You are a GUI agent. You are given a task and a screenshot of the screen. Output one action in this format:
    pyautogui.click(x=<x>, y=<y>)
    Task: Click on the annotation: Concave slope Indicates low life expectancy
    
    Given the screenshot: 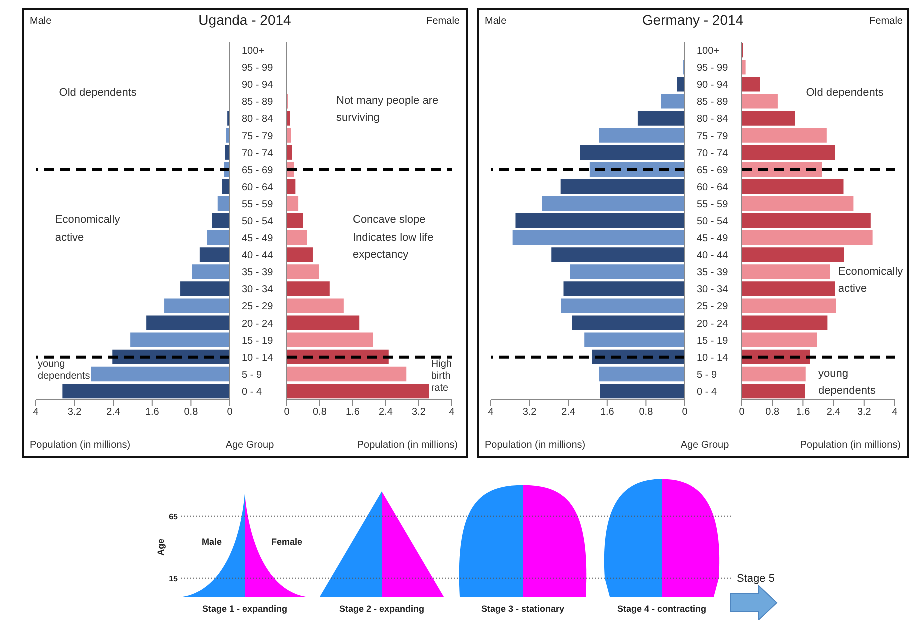 What is the action you would take?
    pyautogui.click(x=394, y=238)
    